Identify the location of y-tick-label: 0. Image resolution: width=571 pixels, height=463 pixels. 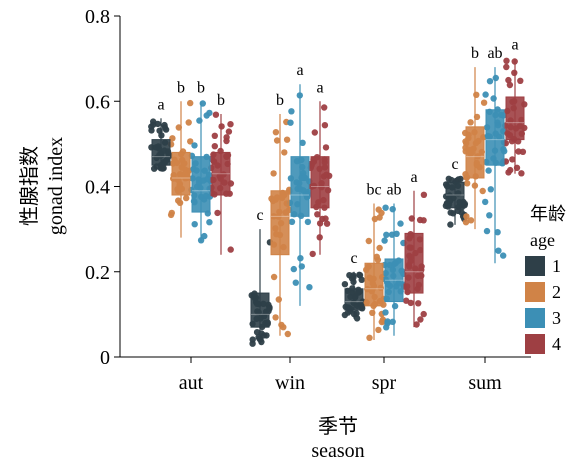
(105, 358).